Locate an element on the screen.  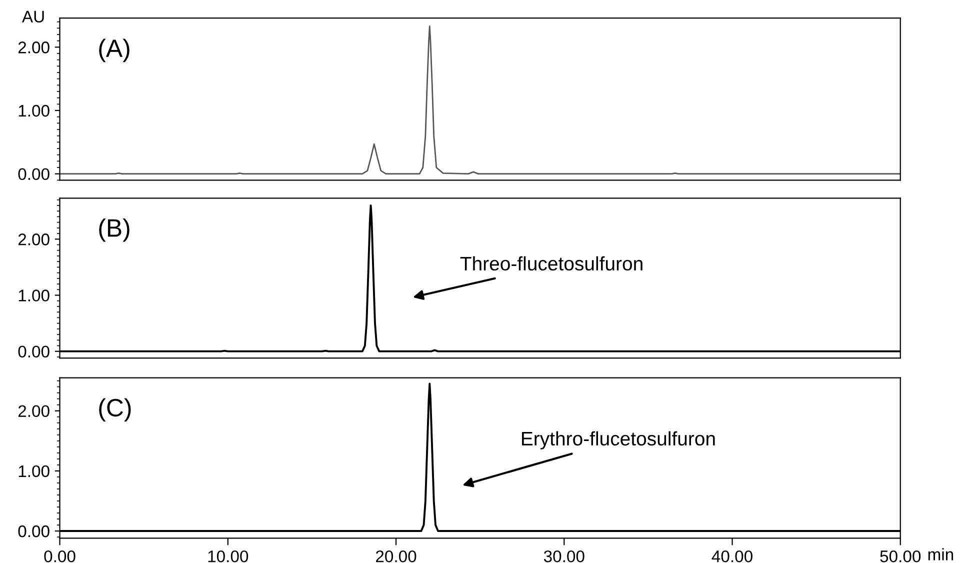
x-tick-label: 30.00 is located at coordinates (564, 556).